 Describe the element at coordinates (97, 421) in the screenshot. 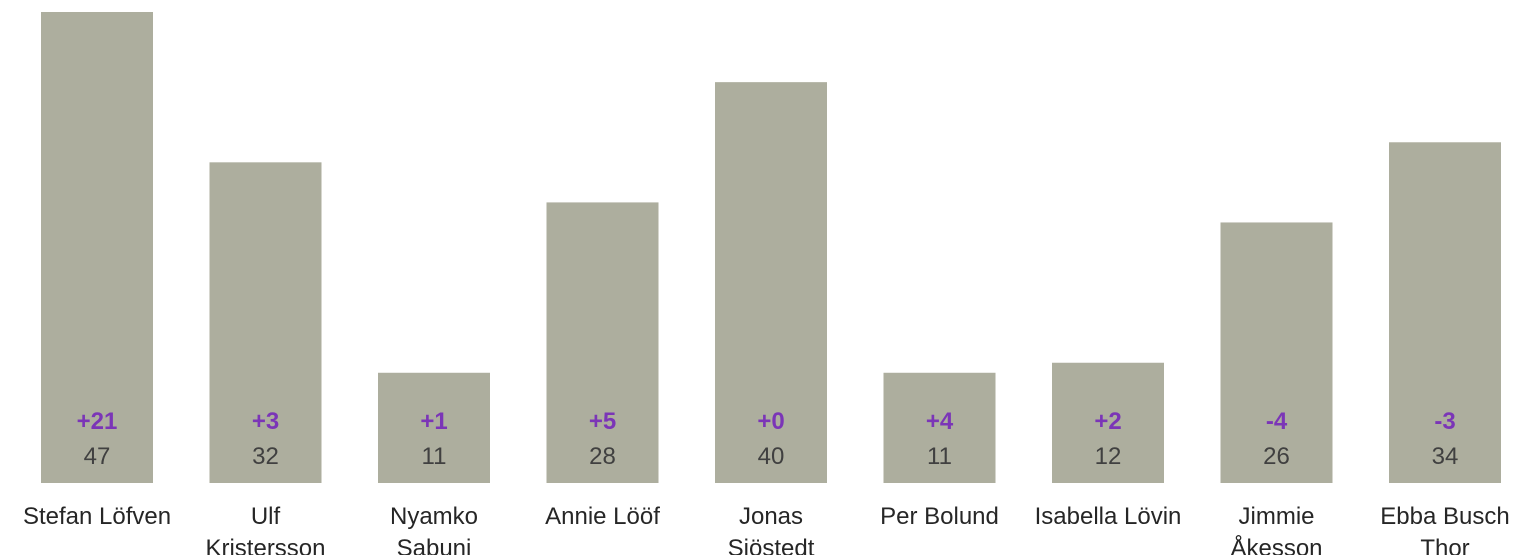

I see `change-label: +21` at that location.